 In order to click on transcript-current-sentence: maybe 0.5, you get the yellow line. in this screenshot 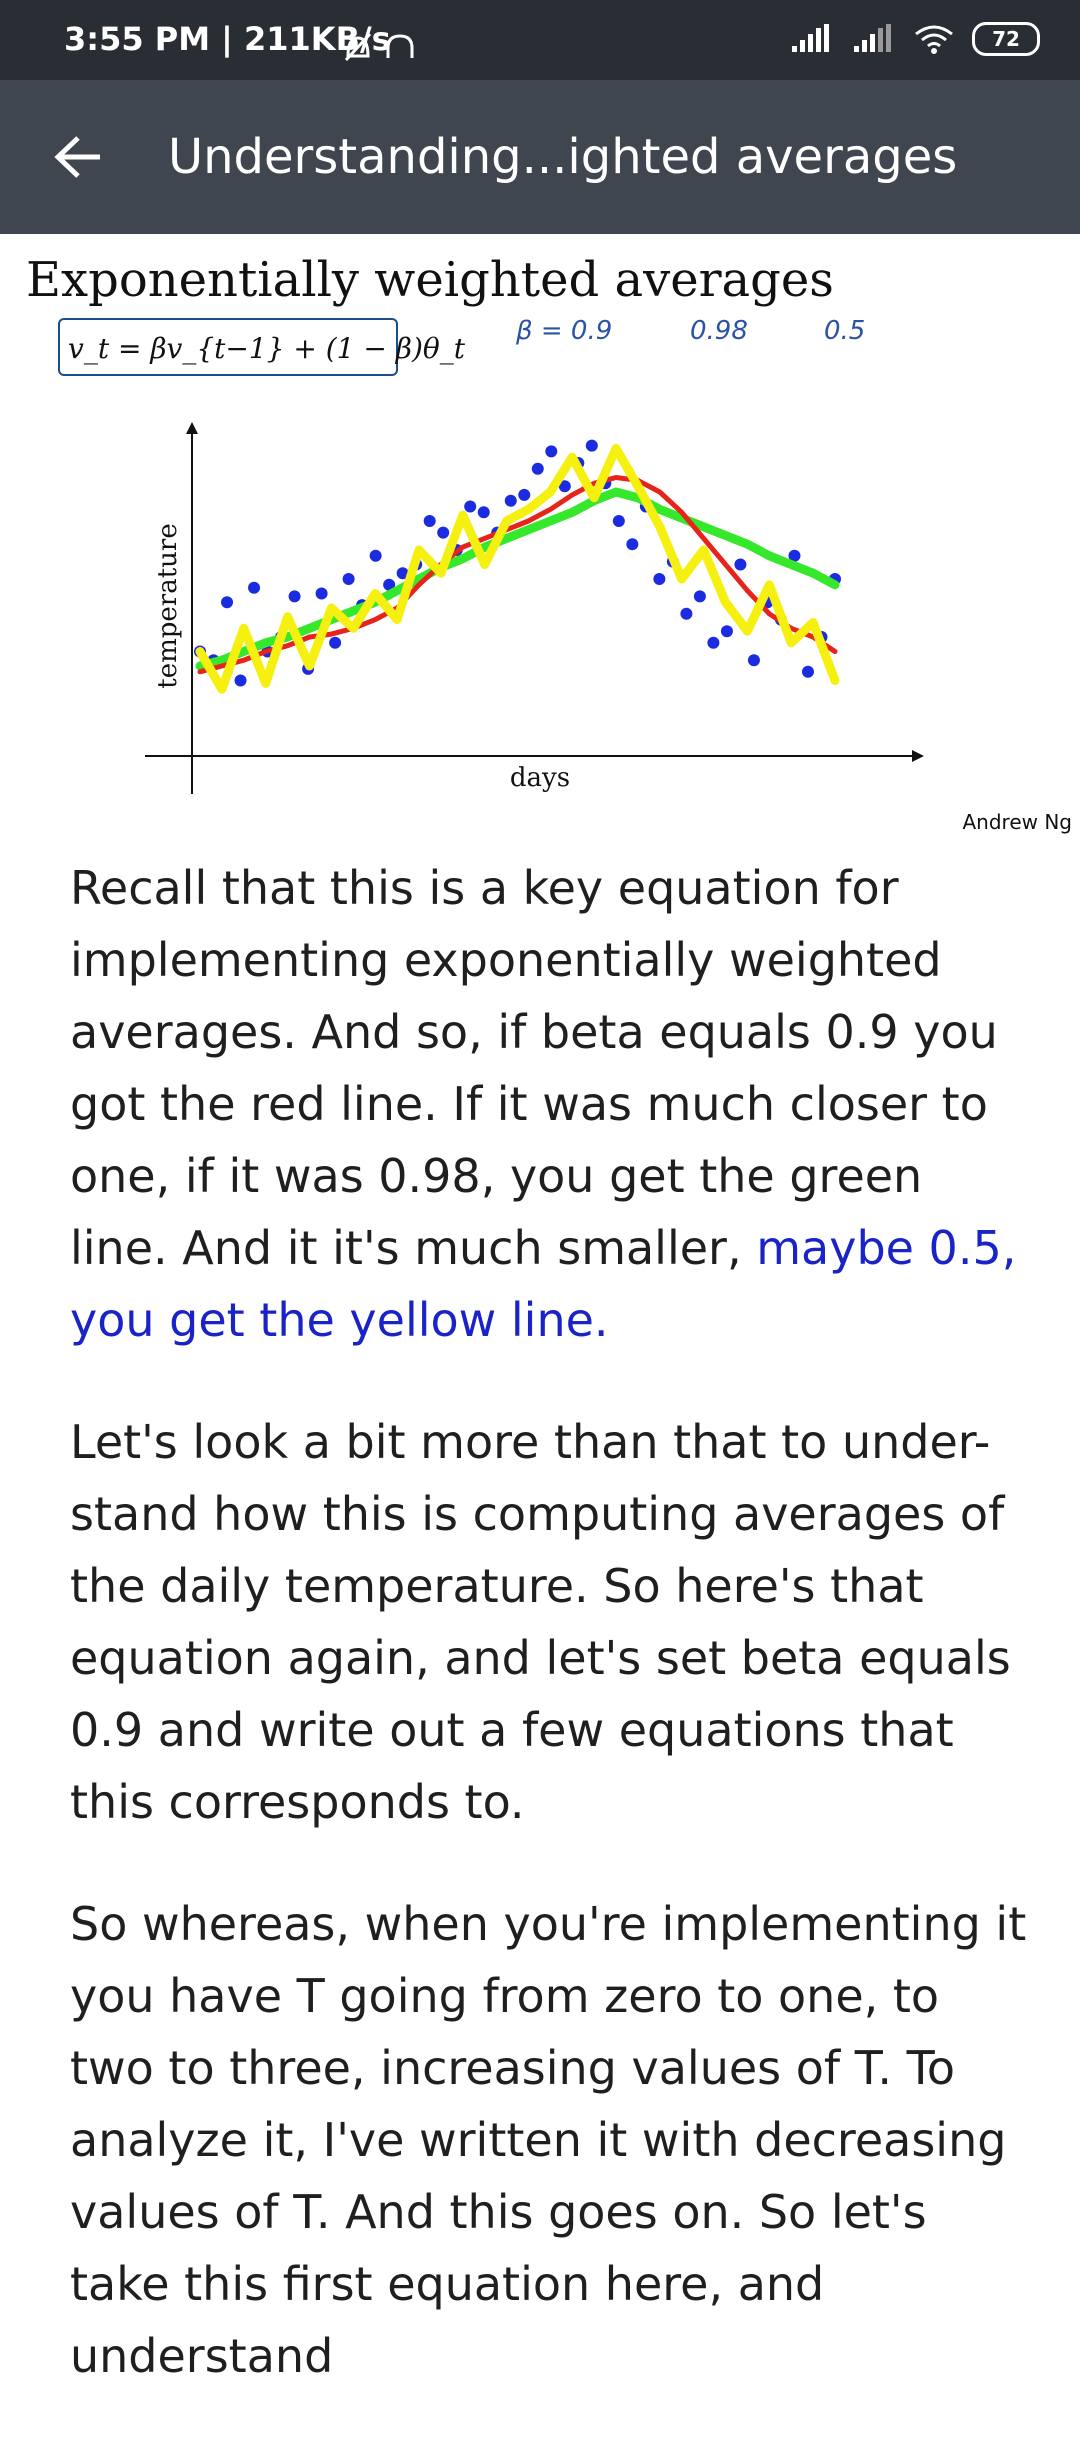, I will do `click(543, 1284)`.